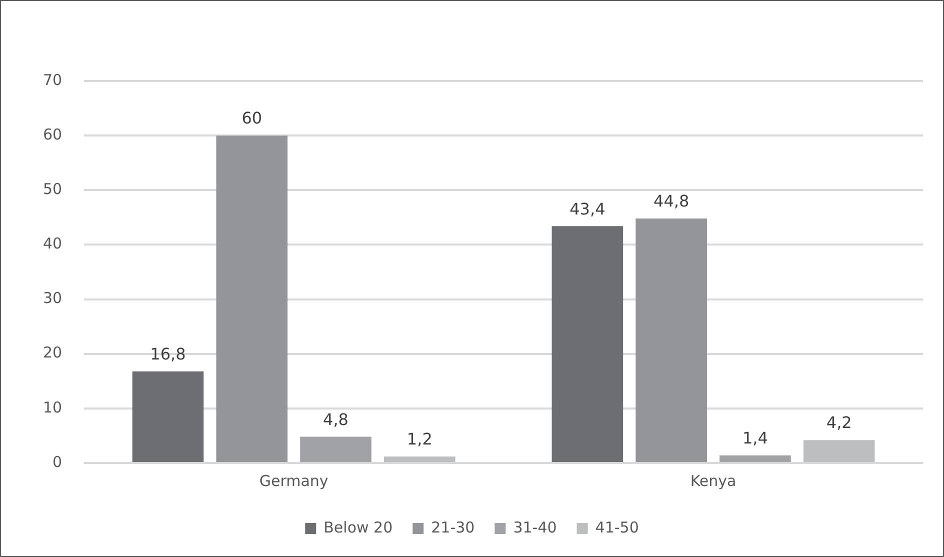  I want to click on legend-label: 21-30, so click(453, 527).